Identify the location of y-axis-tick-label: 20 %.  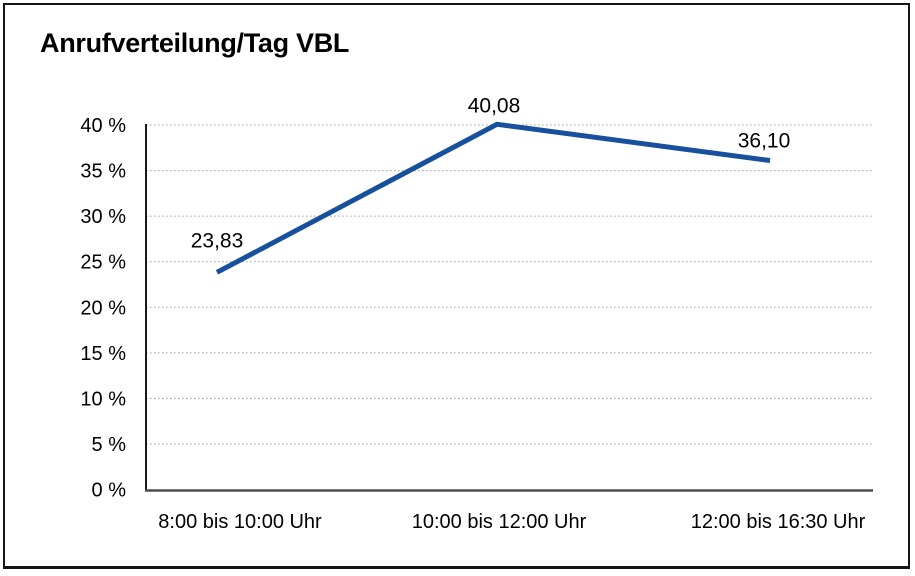
(103, 308).